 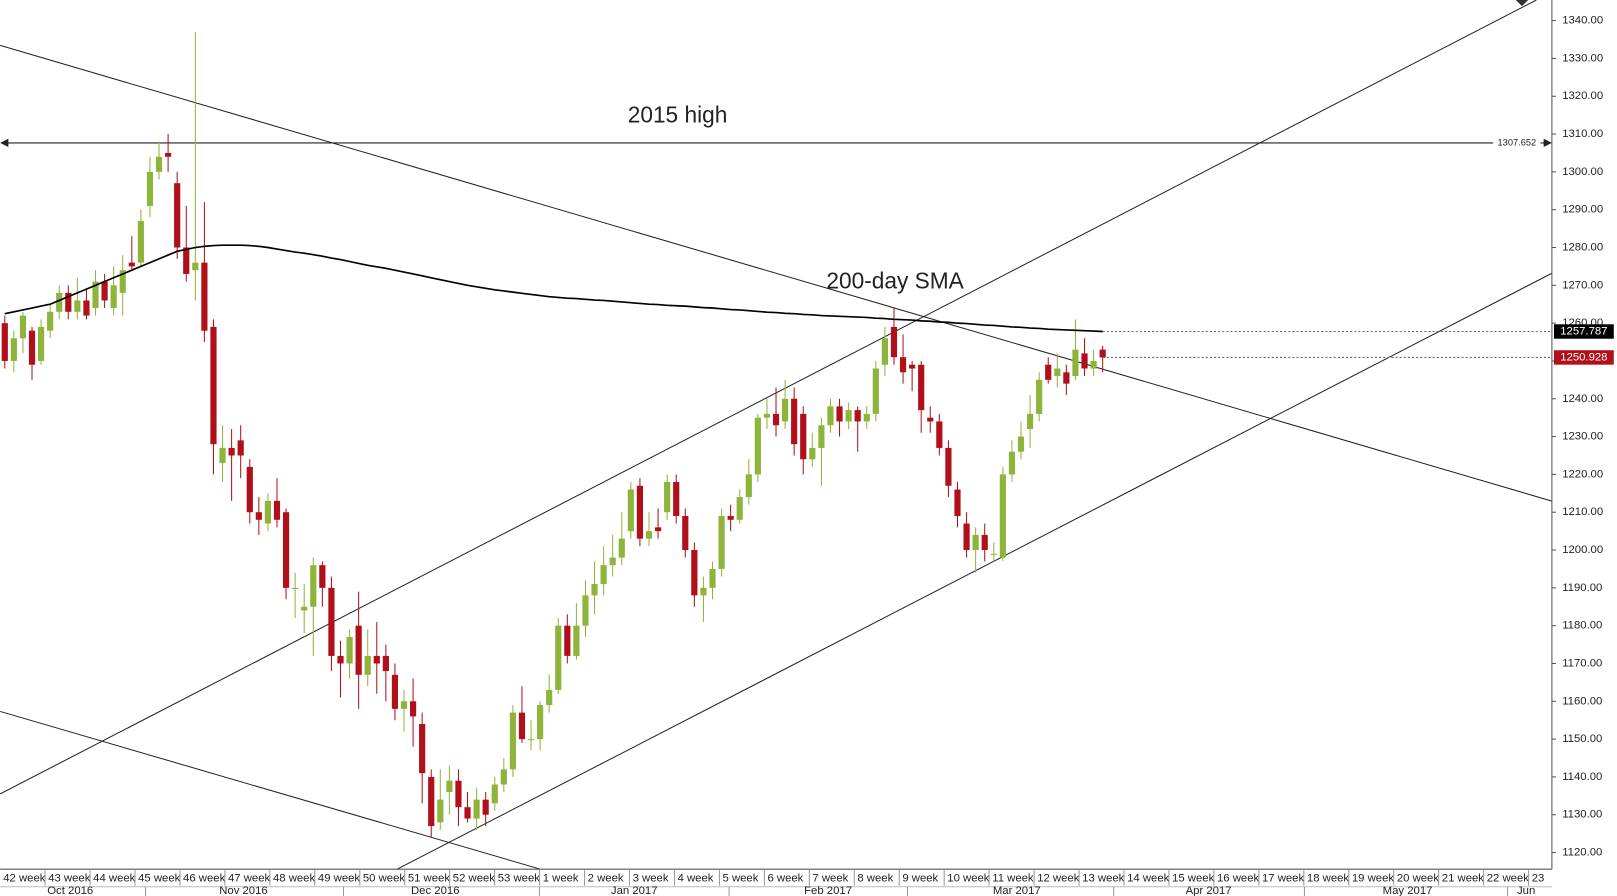 I want to click on month-label: Feb 2017, so click(x=828, y=890).